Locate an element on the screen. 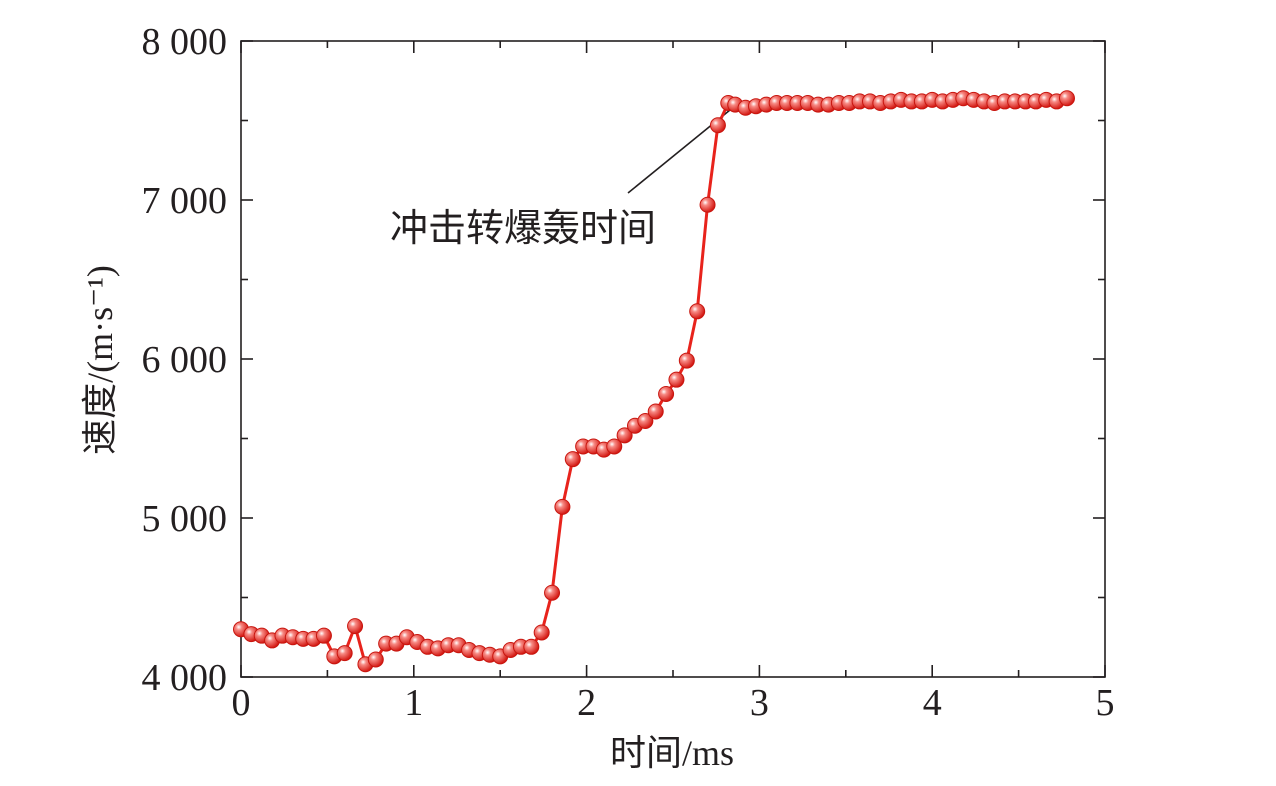  x-tick-label: 0 is located at coordinates (241, 703).